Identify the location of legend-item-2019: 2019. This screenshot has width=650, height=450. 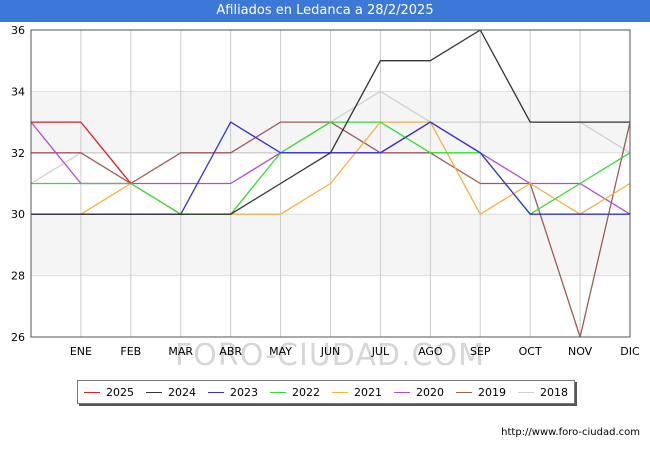
(481, 392).